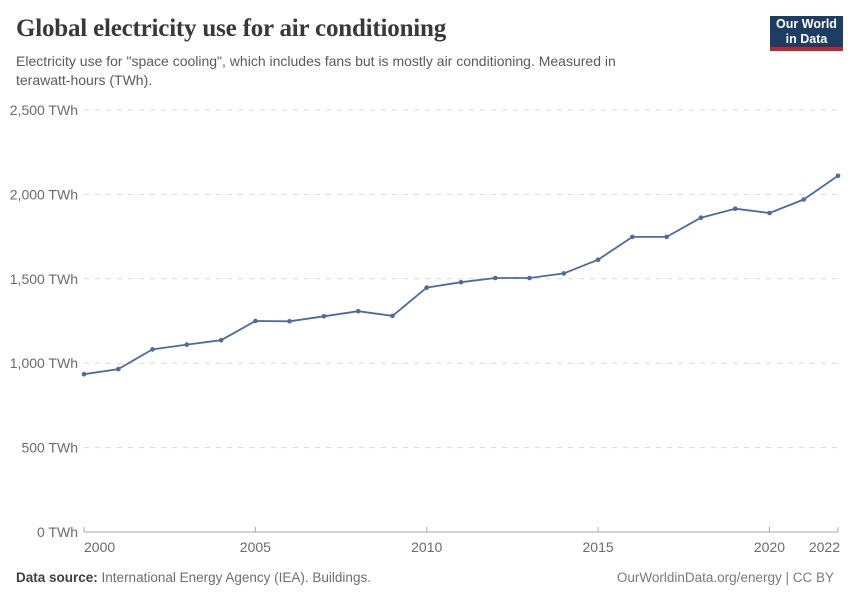 The image size is (850, 600). What do you see at coordinates (426, 547) in the screenshot?
I see `x-tick-label: 2010` at bounding box center [426, 547].